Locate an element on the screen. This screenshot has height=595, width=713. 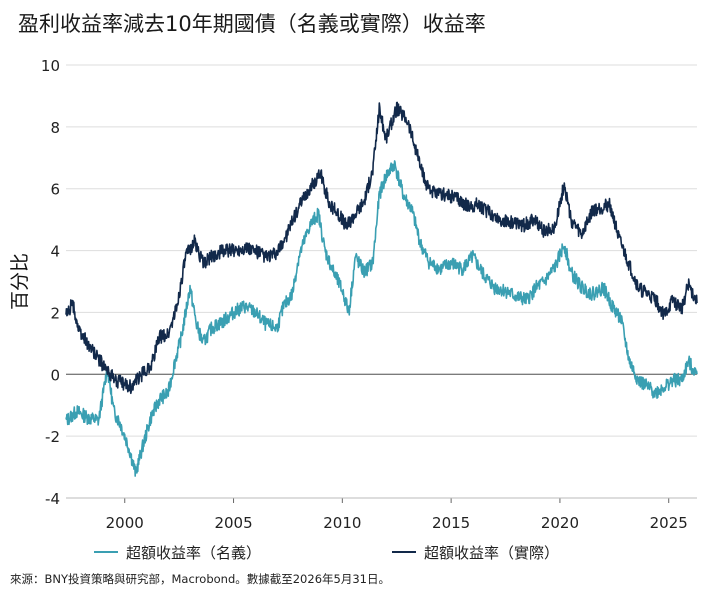
legend-label: 超額收益率（名義） is located at coordinates (193, 553).